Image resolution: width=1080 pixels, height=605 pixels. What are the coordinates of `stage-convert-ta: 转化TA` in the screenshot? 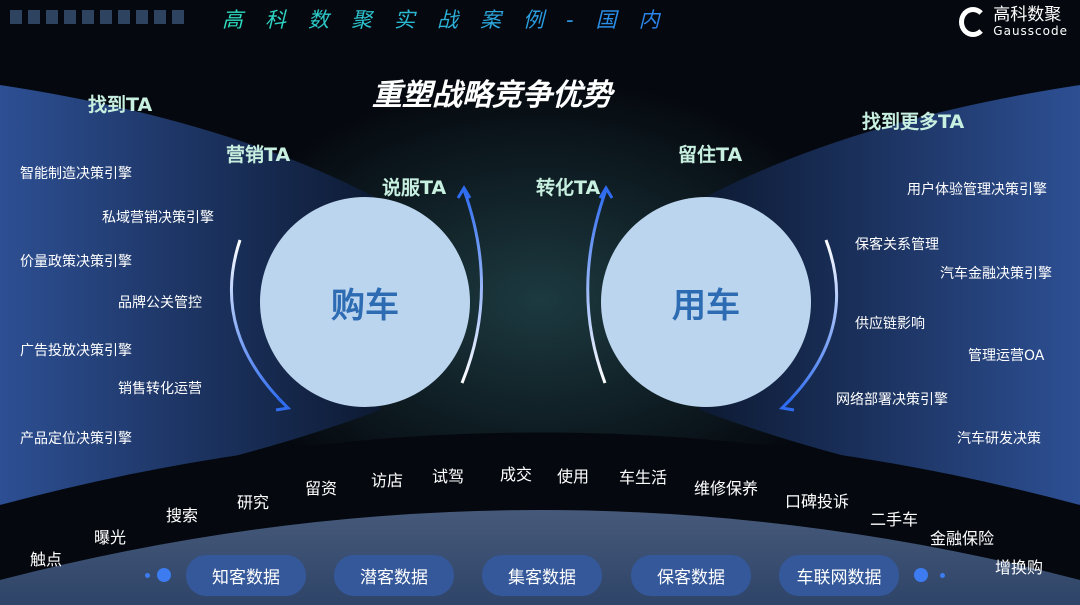 It's located at (568, 188).